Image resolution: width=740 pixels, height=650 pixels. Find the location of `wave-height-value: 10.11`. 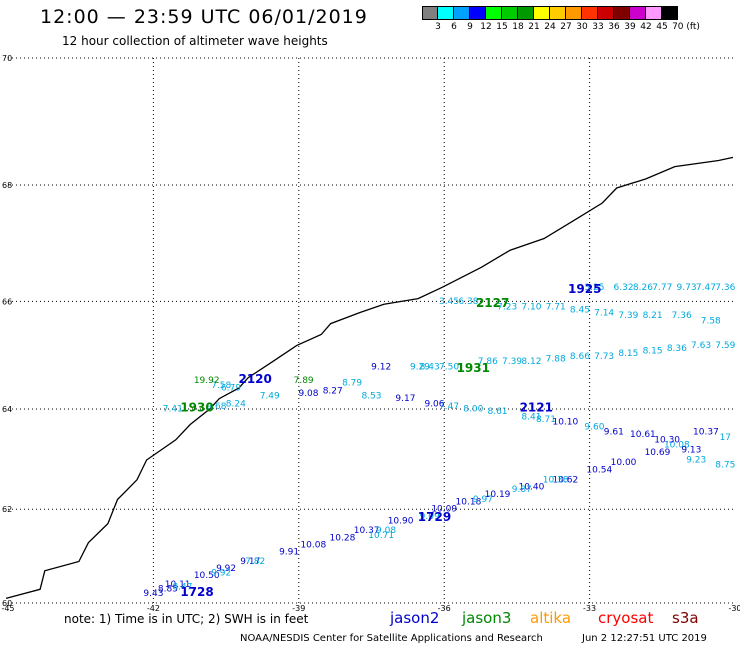

wave-height-value: 10.11 is located at coordinates (178, 585).